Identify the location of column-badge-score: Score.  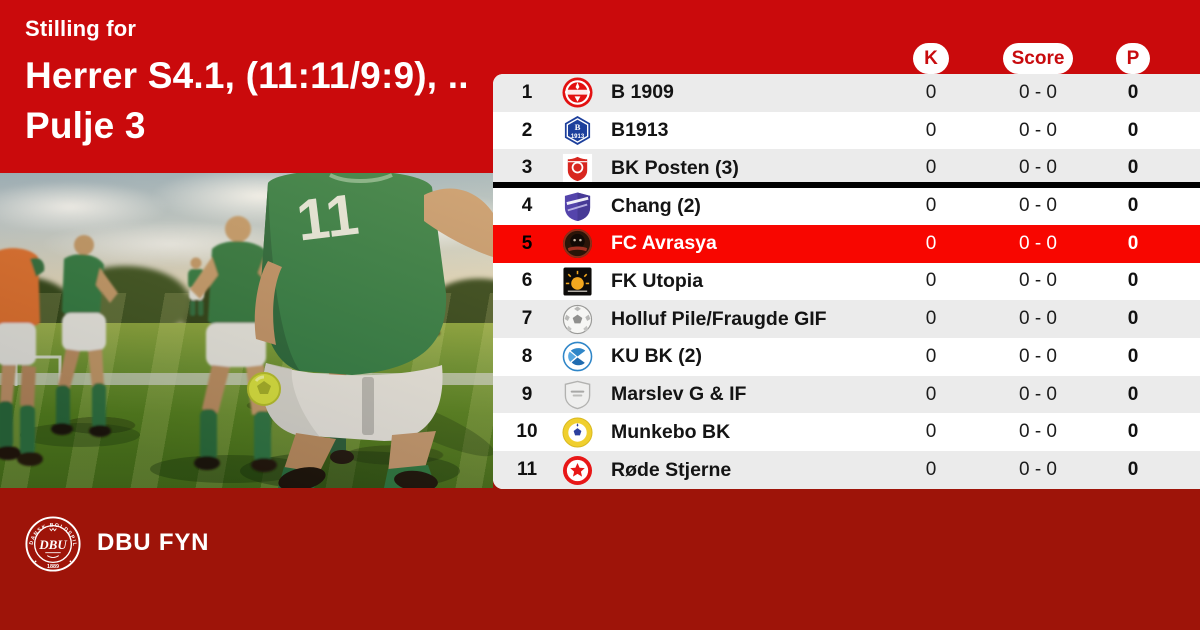
(1038, 58).